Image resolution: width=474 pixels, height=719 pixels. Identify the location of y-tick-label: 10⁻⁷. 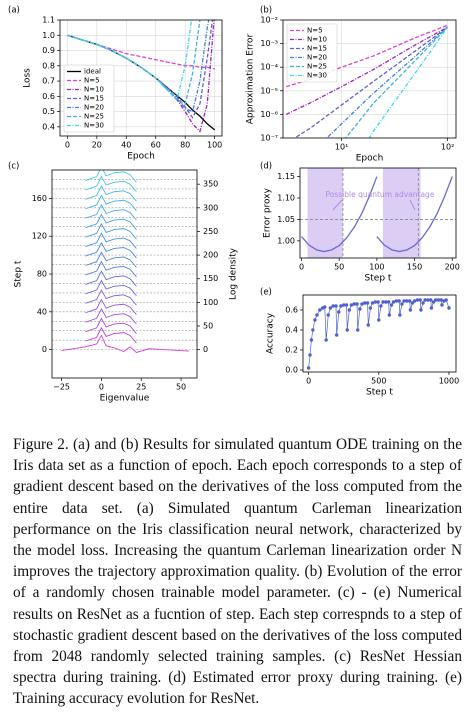
(269, 138).